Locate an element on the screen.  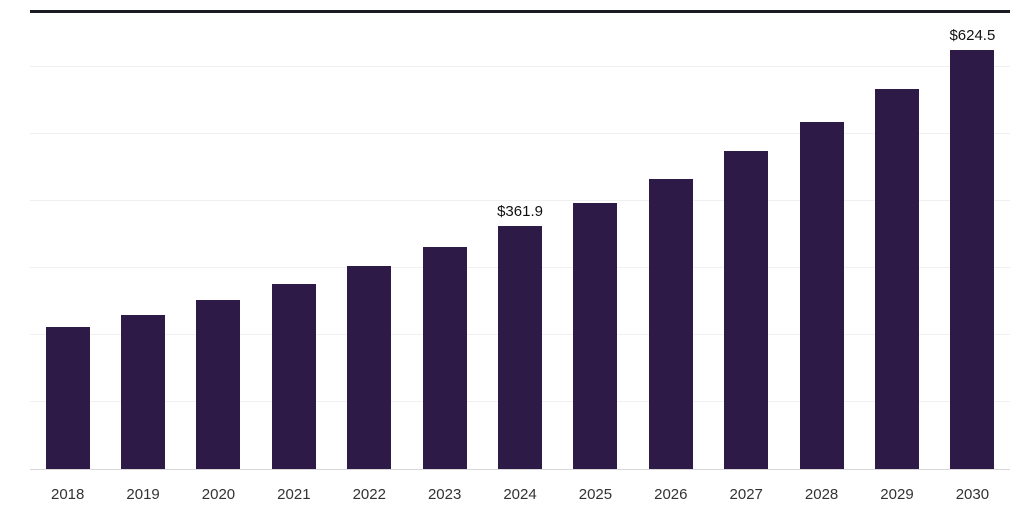
bar-column-2025 is located at coordinates (595, 241).